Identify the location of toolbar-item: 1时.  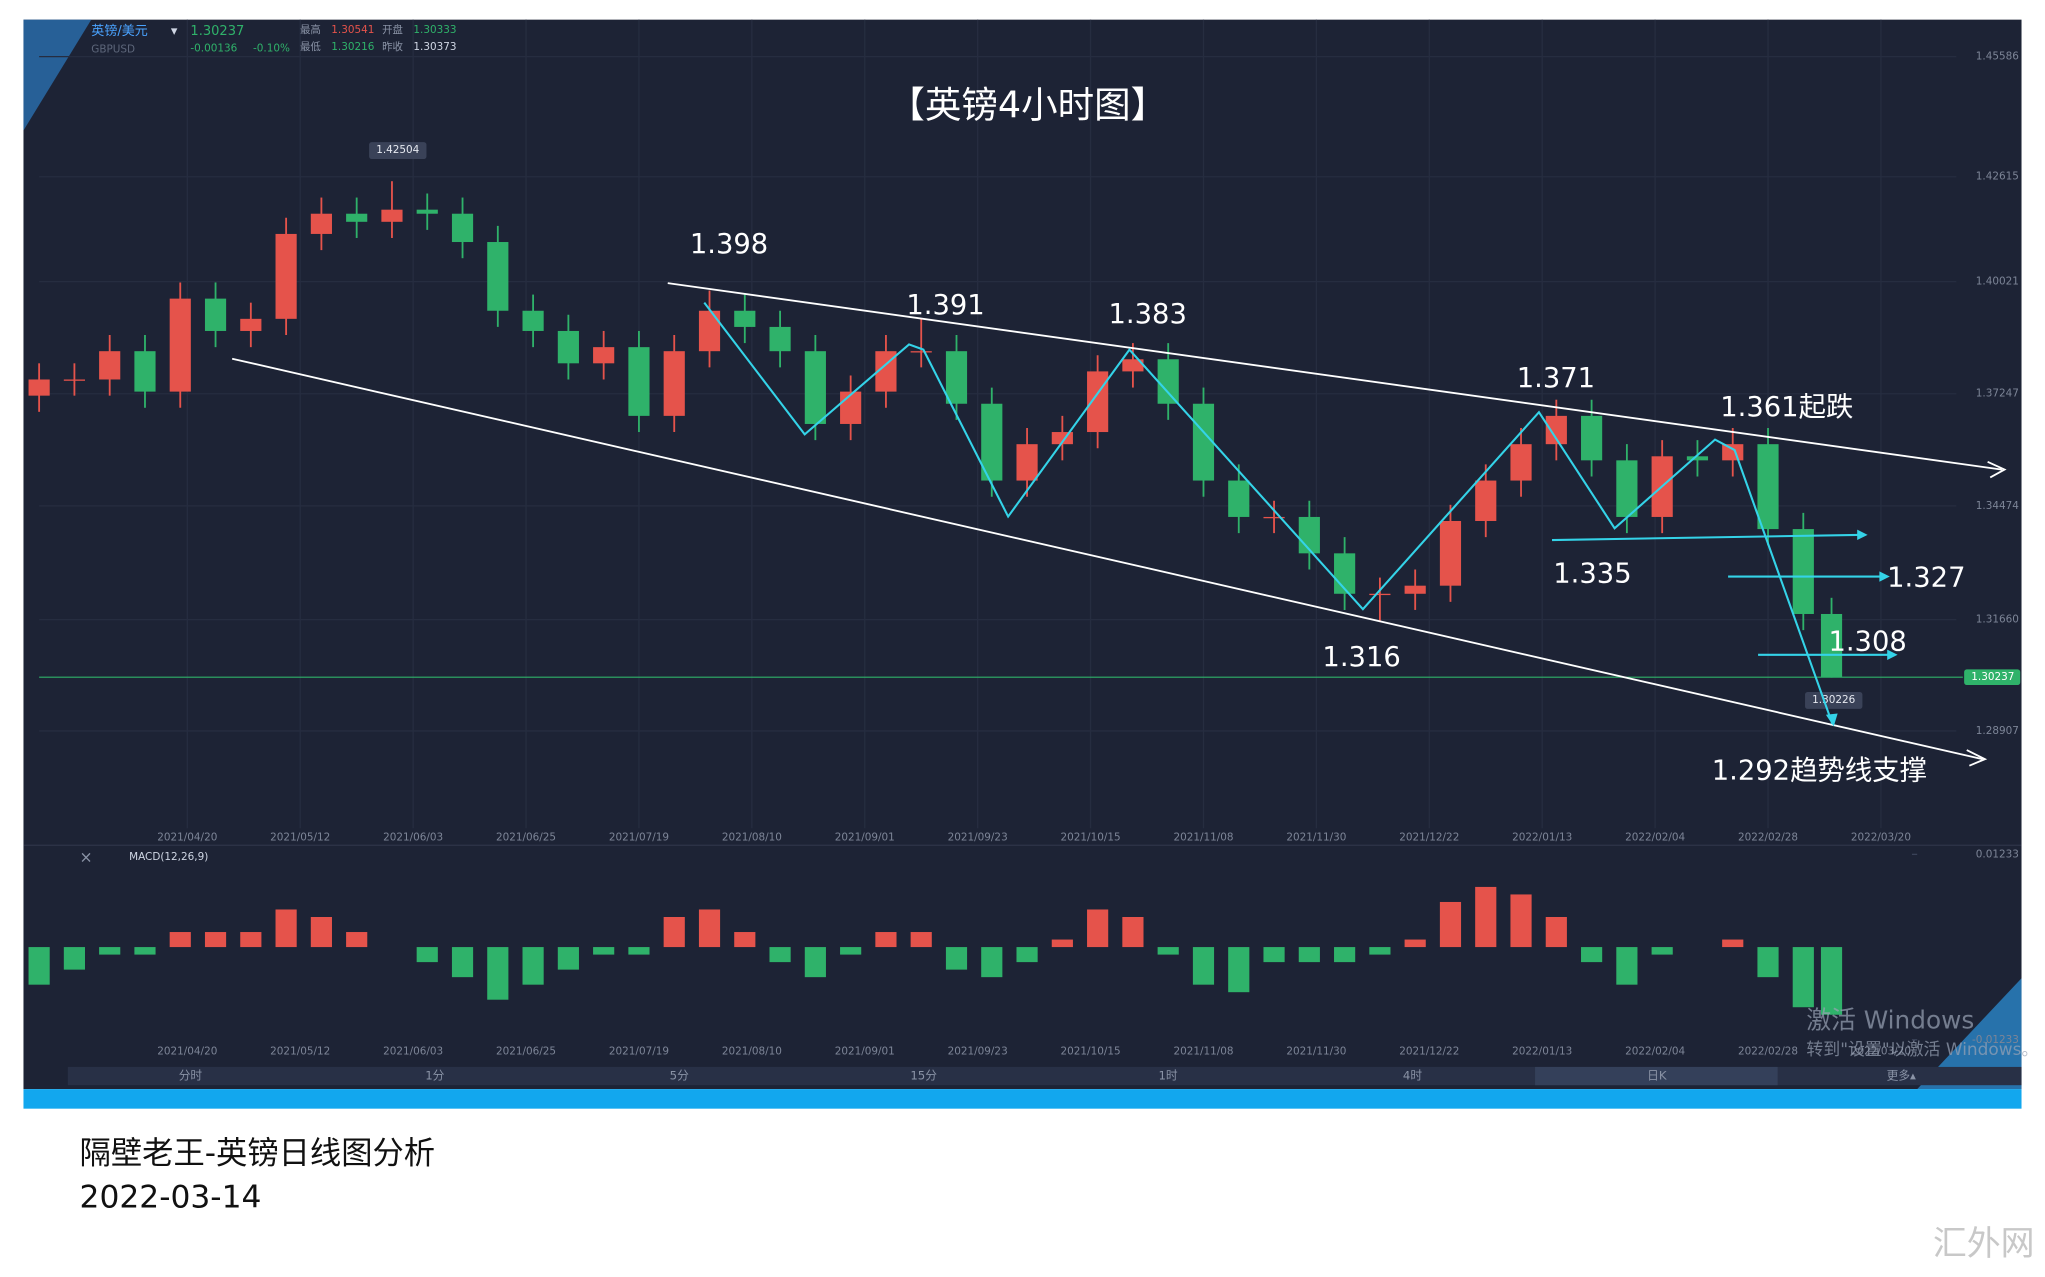
(1167, 1076).